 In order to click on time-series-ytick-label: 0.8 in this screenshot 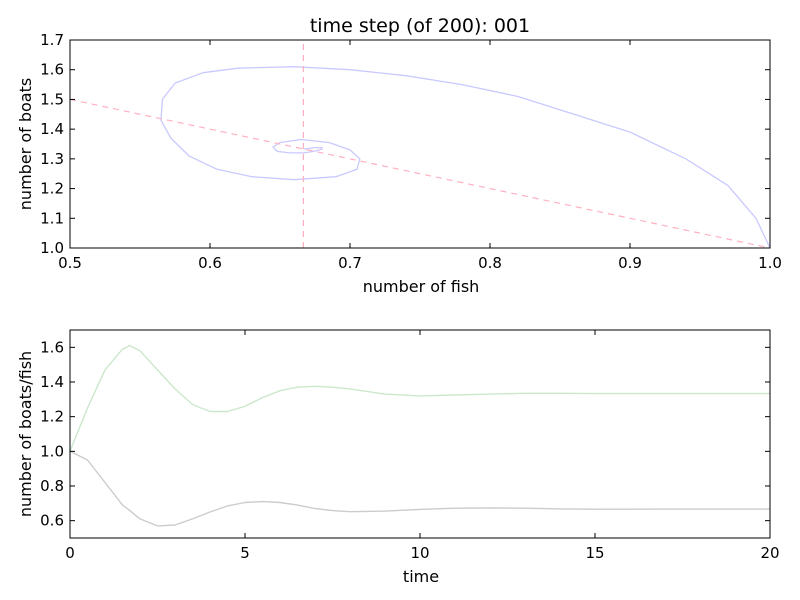, I will do `click(52, 486)`.